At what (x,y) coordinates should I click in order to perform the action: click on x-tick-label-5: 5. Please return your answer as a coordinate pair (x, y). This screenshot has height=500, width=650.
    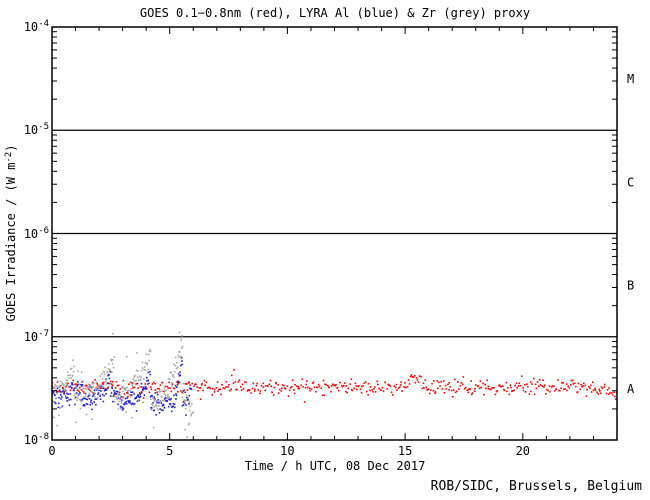
    Looking at the image, I should click on (169, 451).